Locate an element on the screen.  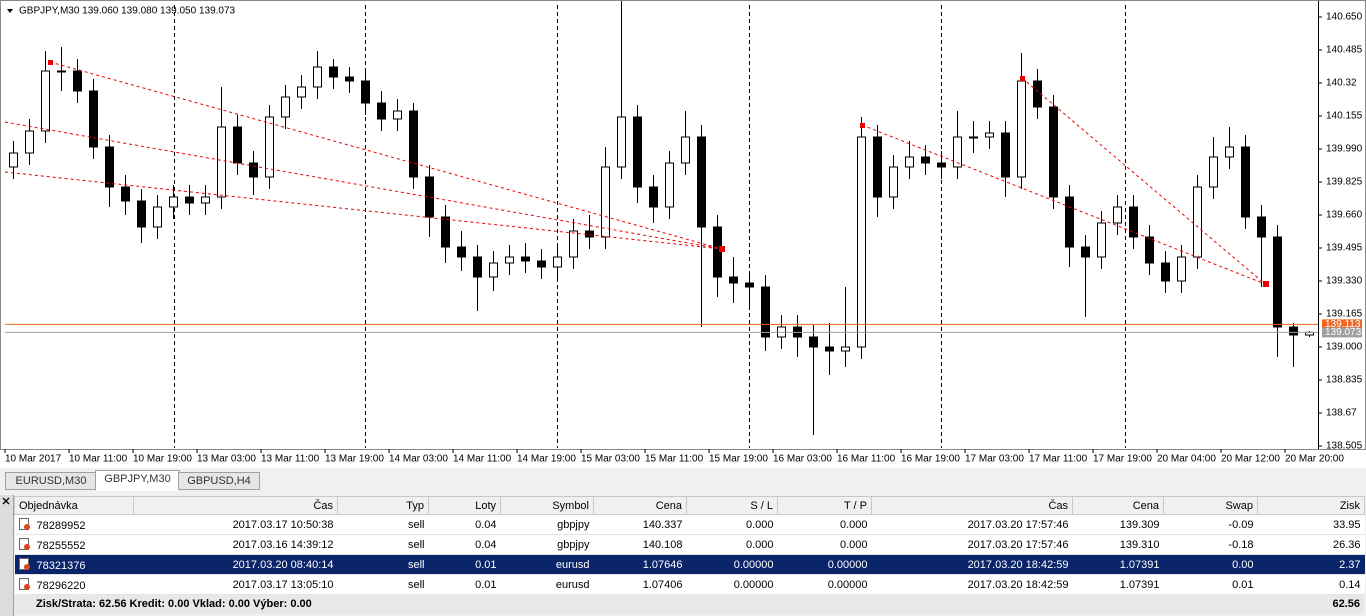
cell-text: 78321376 is located at coordinates (61, 565).